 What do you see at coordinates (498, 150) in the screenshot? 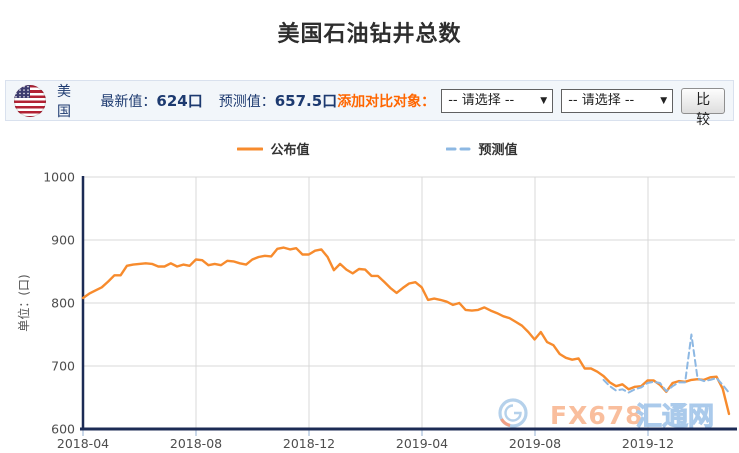
I see `legend-label: 预测值` at bounding box center [498, 150].